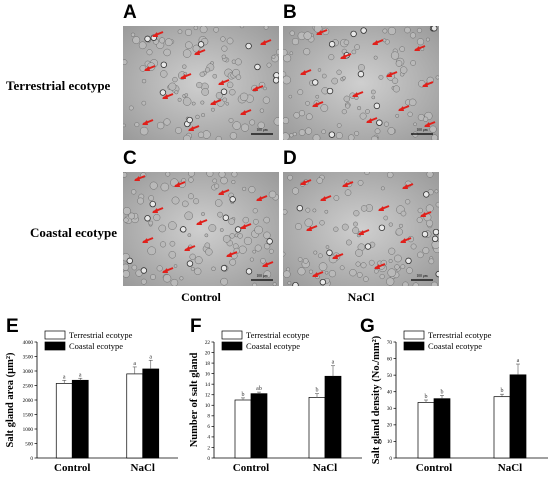  What do you see at coordinates (28, 343) in the screenshot?
I see `y-tick-label: 4000` at bounding box center [28, 343].